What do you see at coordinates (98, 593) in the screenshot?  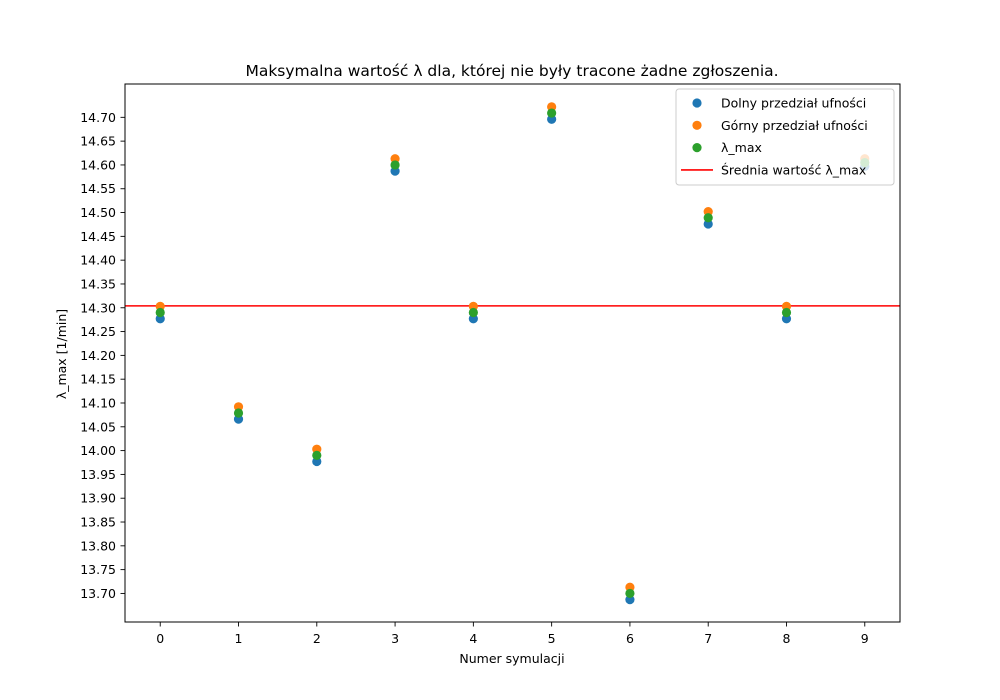 I see `y-tick-label: 13.70` at bounding box center [98, 593].